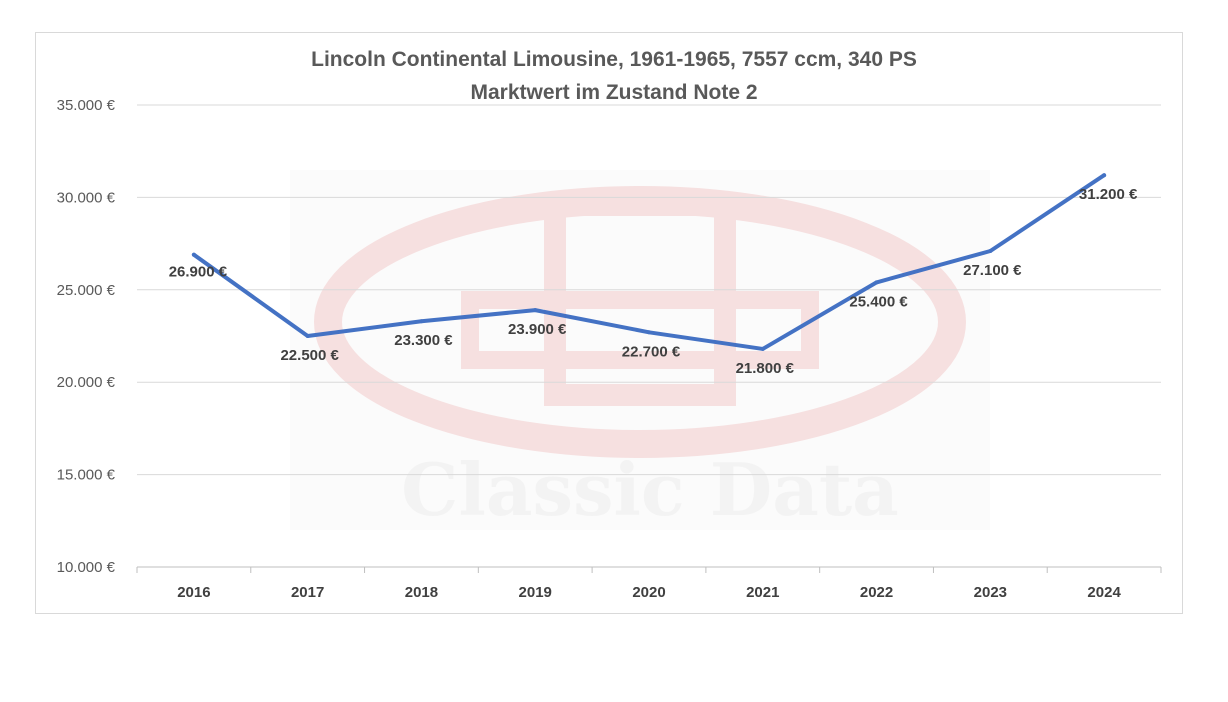  I want to click on x-tick-label: 2018, so click(421, 592).